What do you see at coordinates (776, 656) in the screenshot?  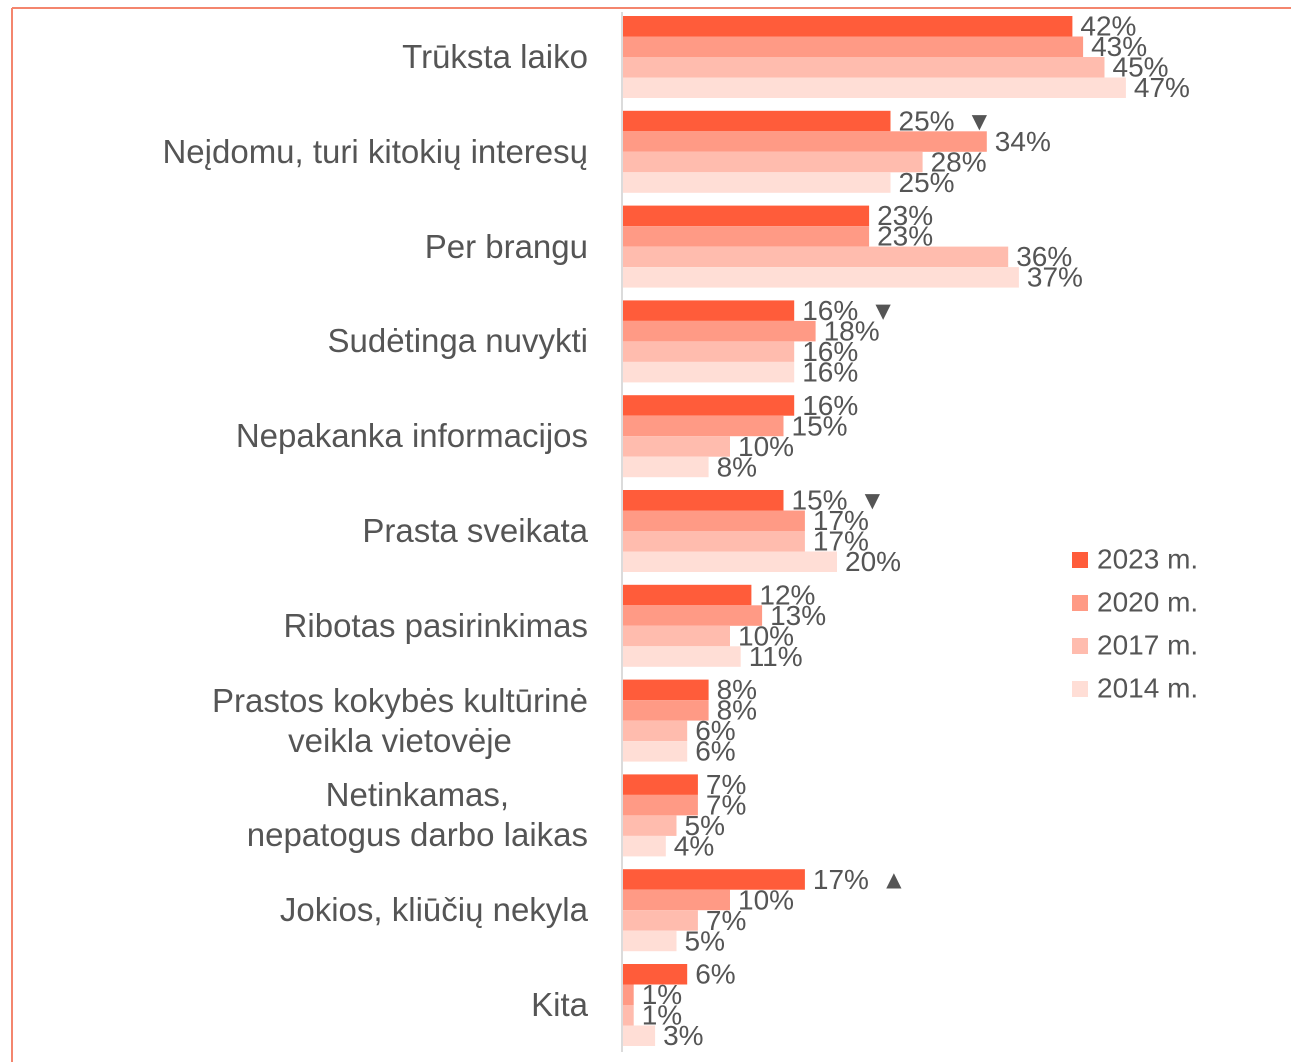 I see `value-label: 11%` at bounding box center [776, 656].